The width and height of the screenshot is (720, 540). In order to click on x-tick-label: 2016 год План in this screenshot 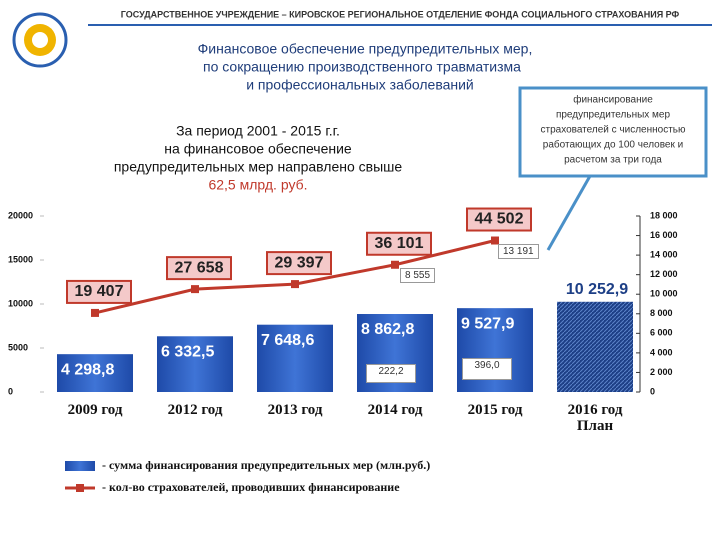, I will do `click(595, 418)`.